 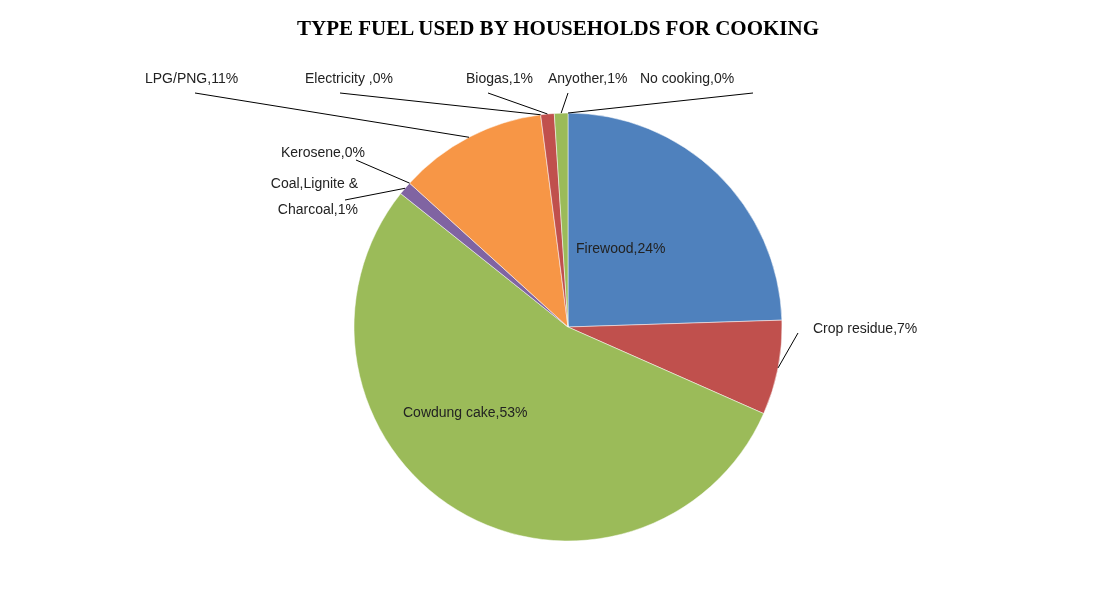 I want to click on slice-label: LPG/PNG,11%, so click(x=192, y=78).